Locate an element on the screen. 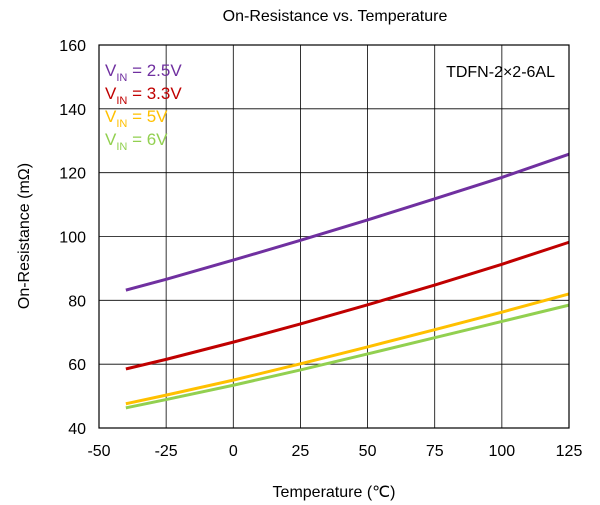  y-tick-label: 120 is located at coordinates (72, 174).